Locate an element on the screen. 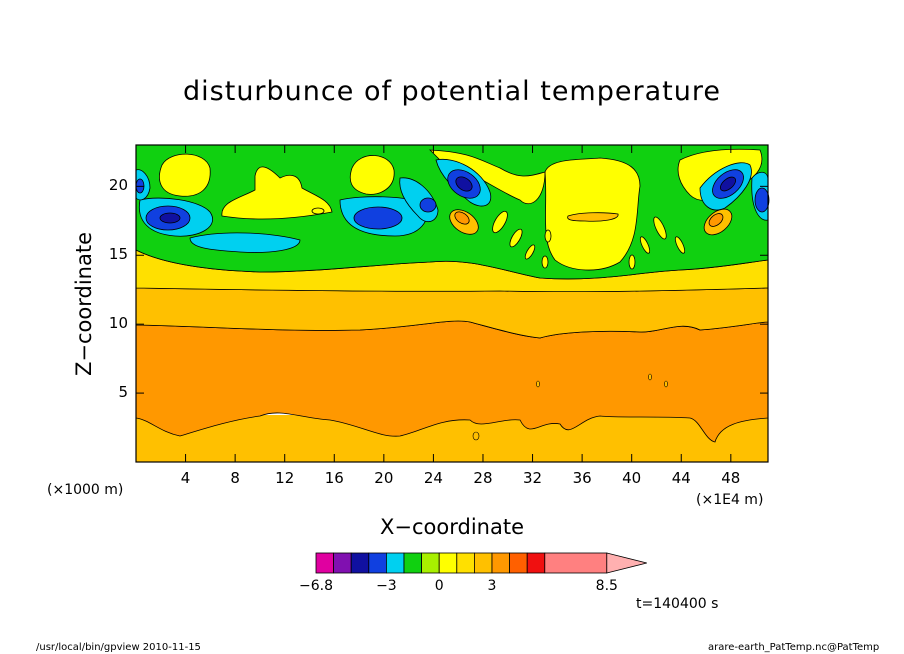 This screenshot has height=654, width=904. y-tick-label: 5 is located at coordinates (123, 392).